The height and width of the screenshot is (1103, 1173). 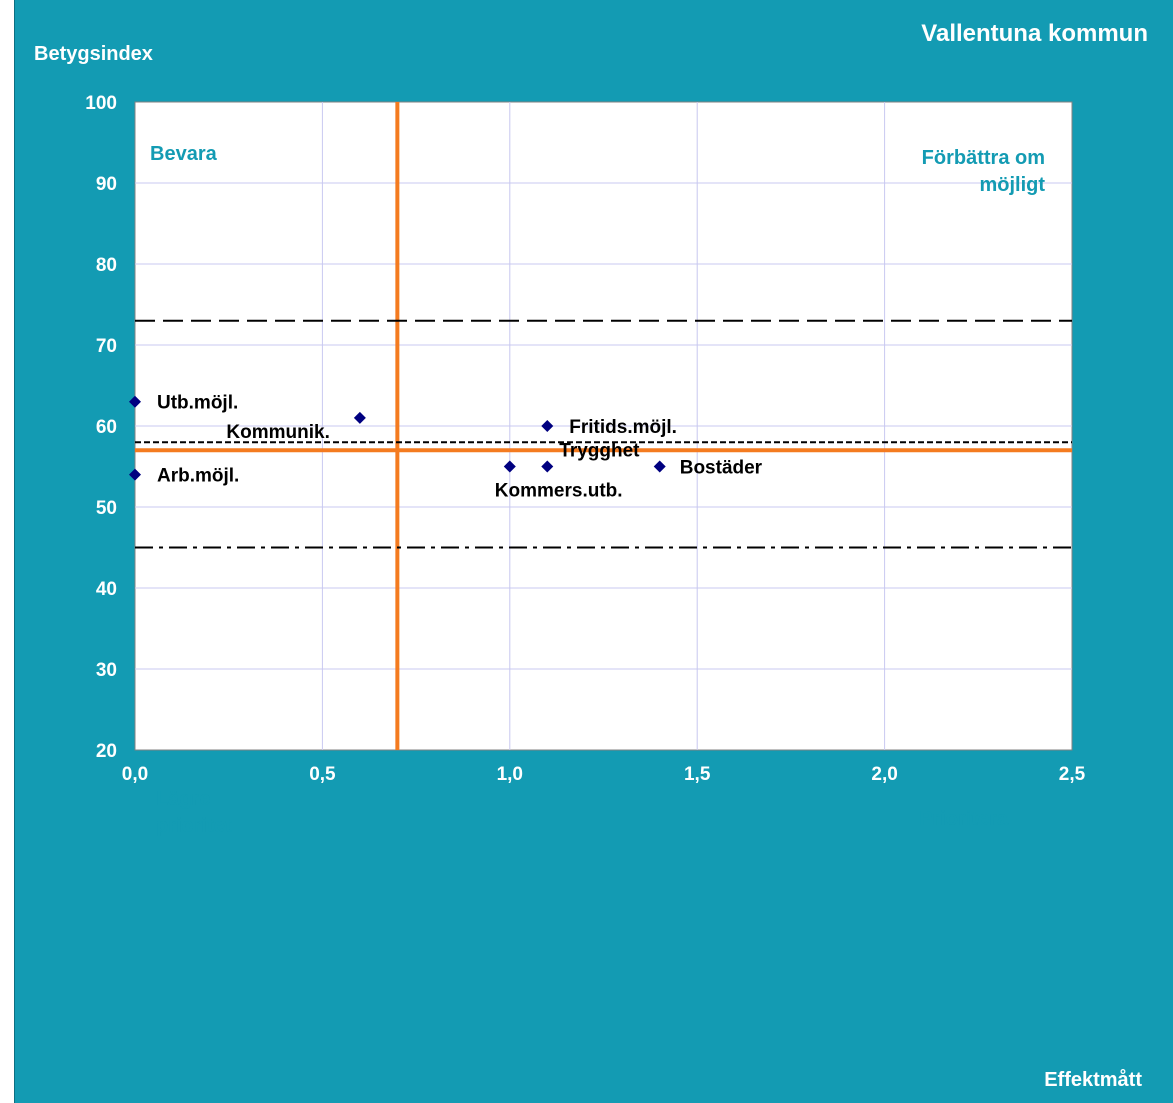 What do you see at coordinates (983, 158) in the screenshot?
I see `quadrant-label-top-right-line1: Förbättra om` at bounding box center [983, 158].